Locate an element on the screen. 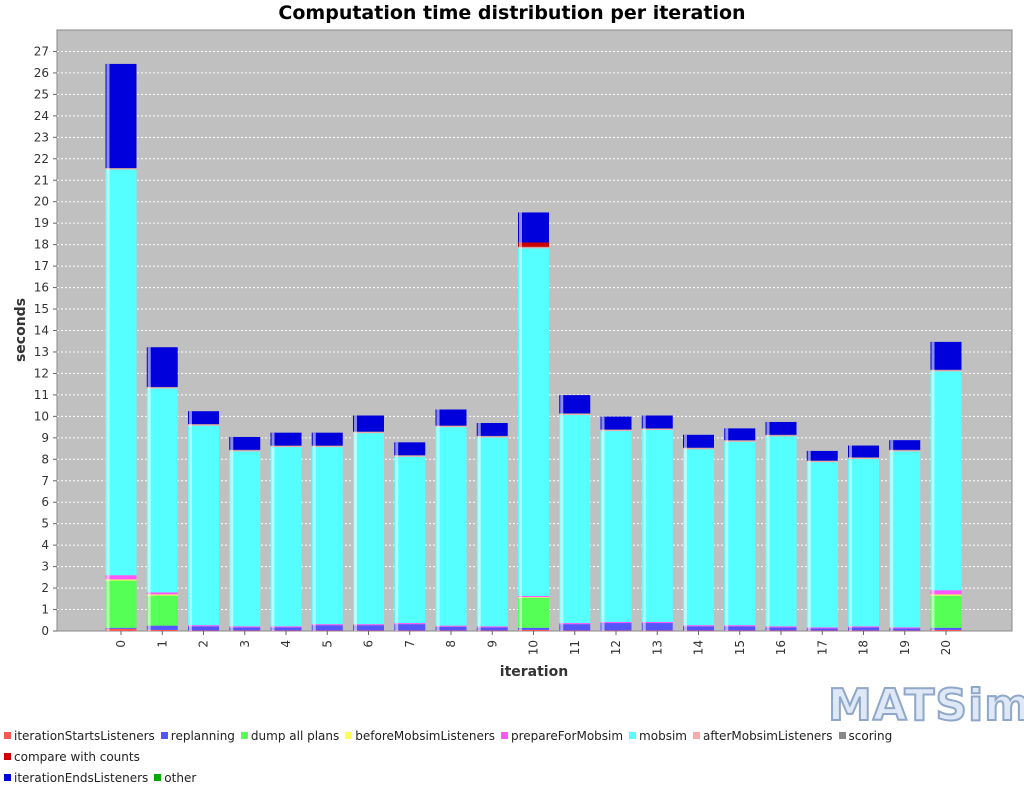 The height and width of the screenshot is (789, 1024). y-tick-label: 16 is located at coordinates (41, 288).